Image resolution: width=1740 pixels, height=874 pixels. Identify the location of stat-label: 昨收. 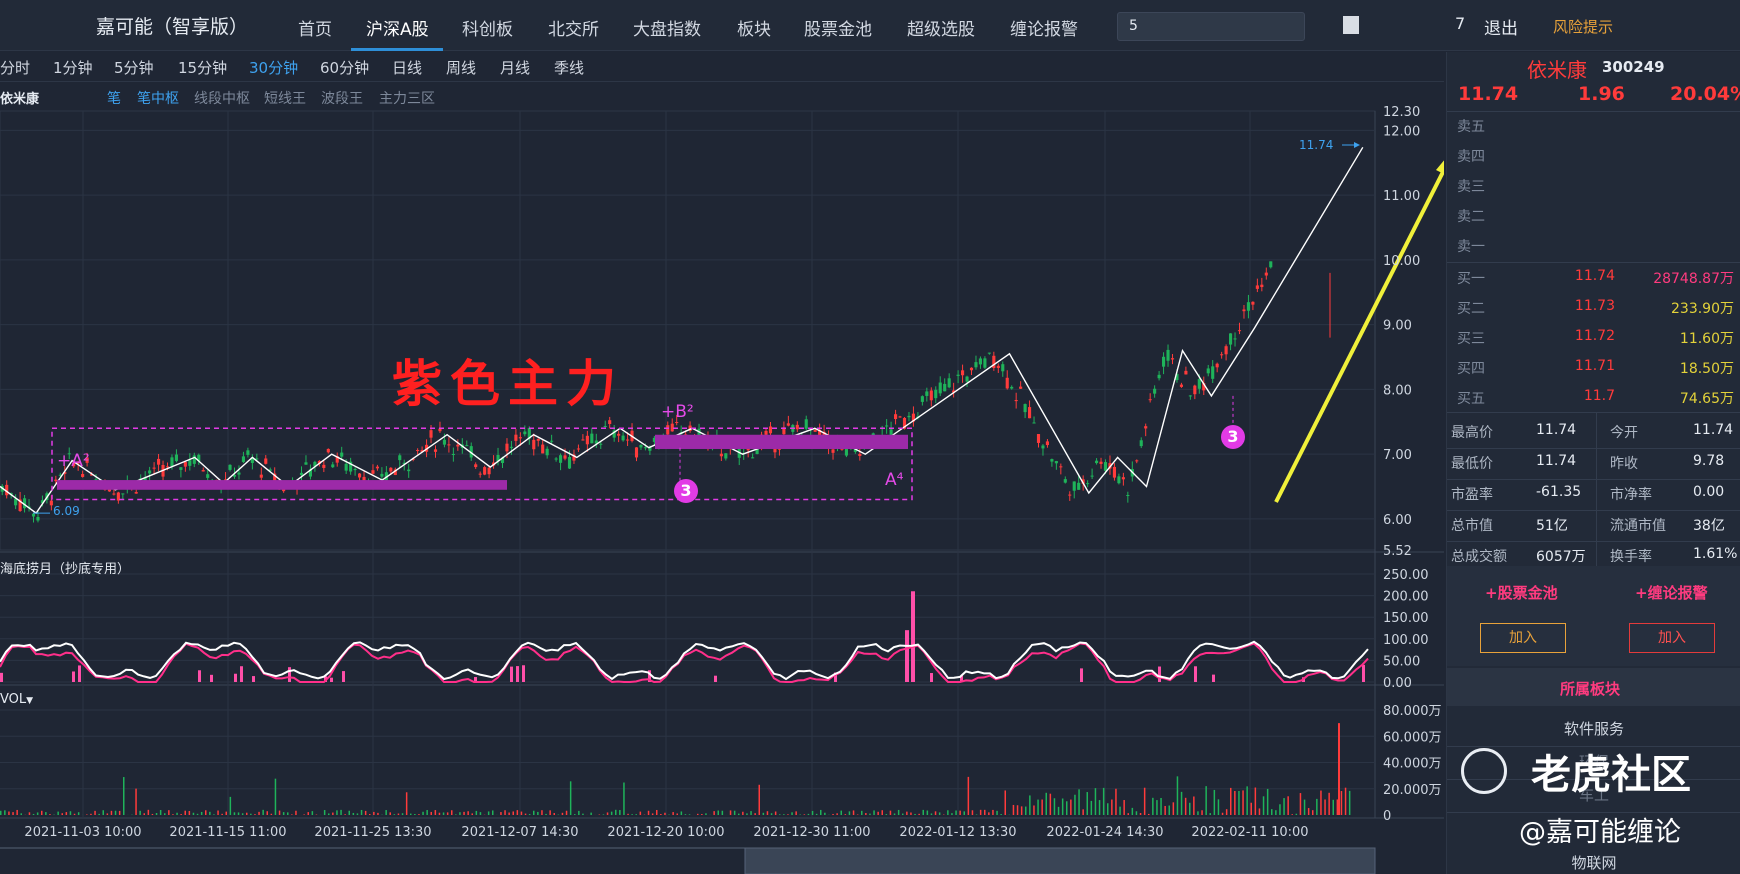
(1624, 464).